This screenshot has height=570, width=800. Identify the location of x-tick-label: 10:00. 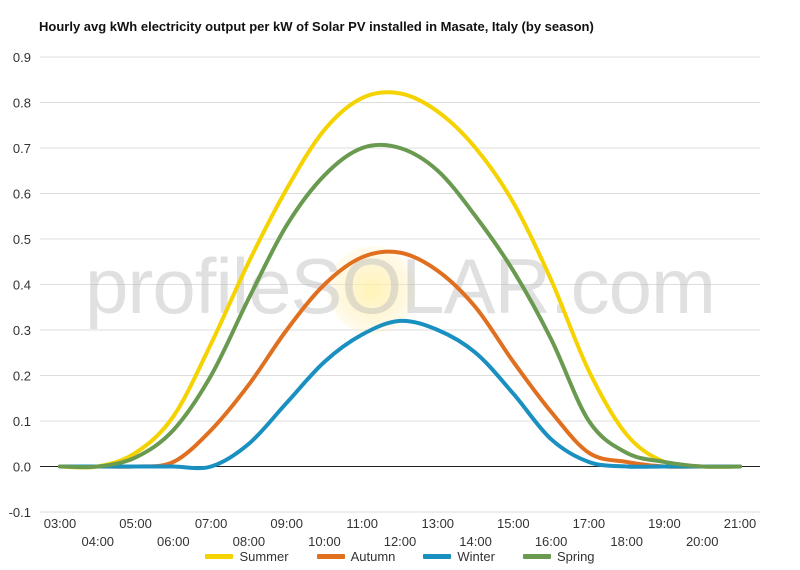
(324, 541).